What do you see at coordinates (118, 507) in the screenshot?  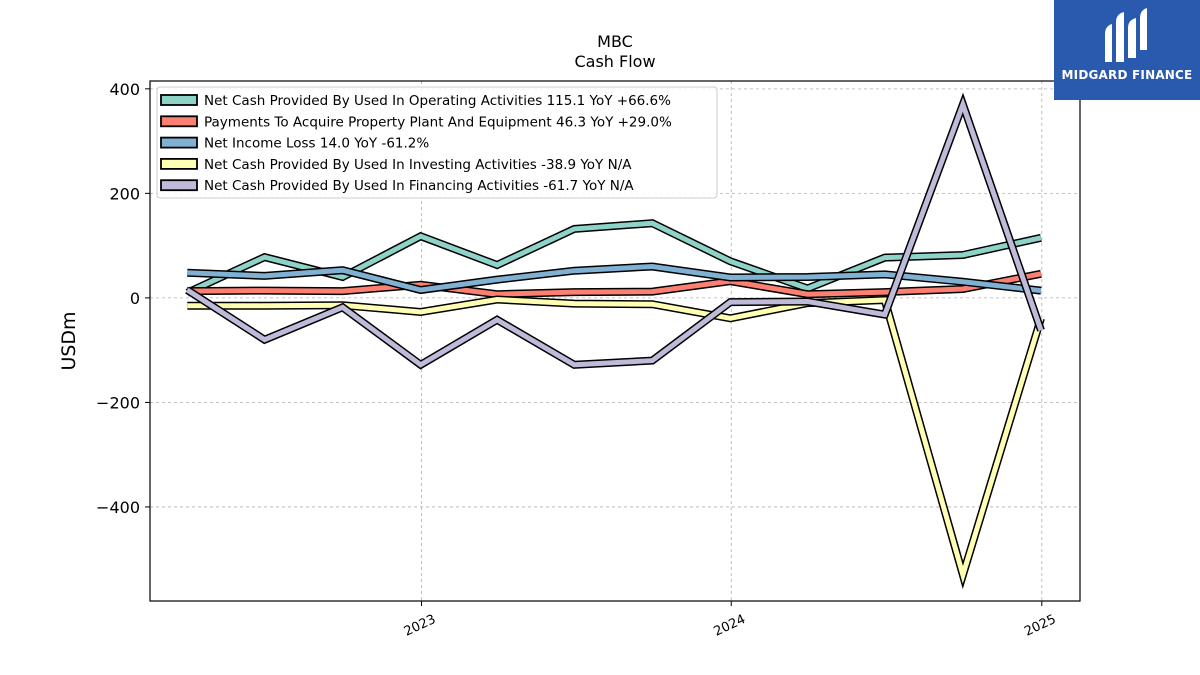 I see `y-tick-label: −400` at bounding box center [118, 507].